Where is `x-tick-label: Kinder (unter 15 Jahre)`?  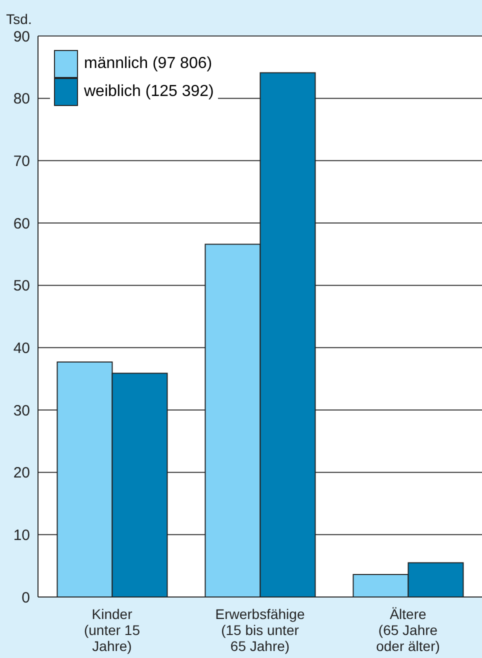 x-tick-label: Kinder (unter 15 Jahre) is located at coordinates (112, 630).